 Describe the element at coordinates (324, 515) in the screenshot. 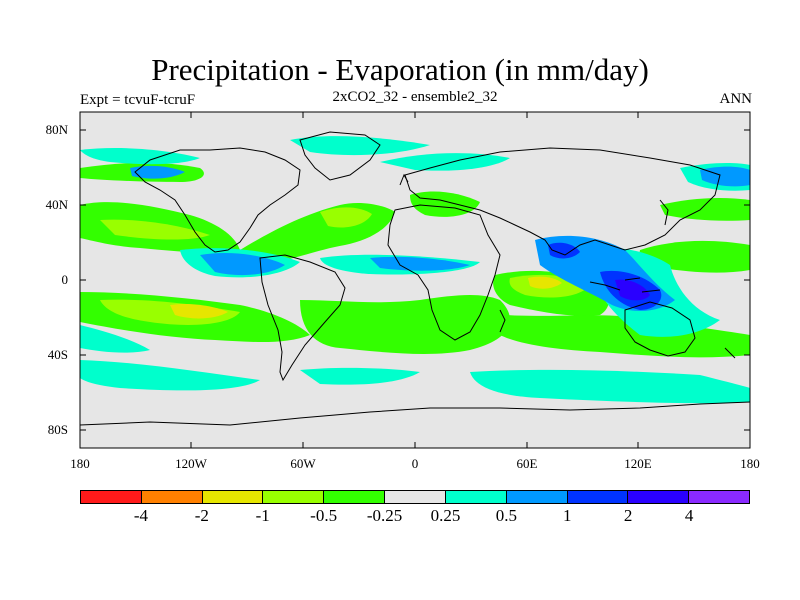

I see `legend-label: -0.5` at that location.